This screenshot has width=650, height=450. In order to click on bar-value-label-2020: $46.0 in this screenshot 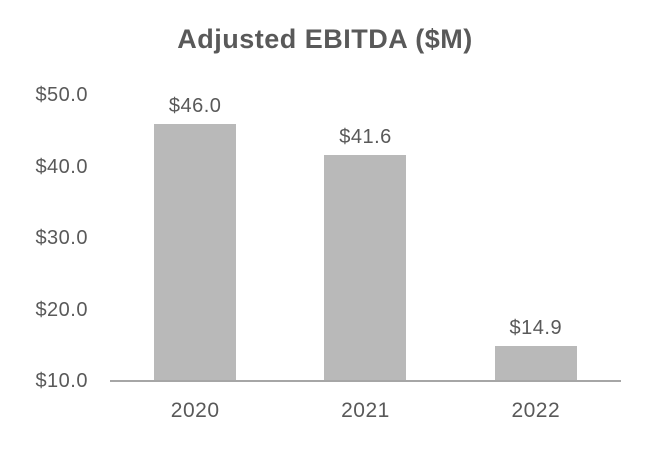, I will do `click(195, 106)`.